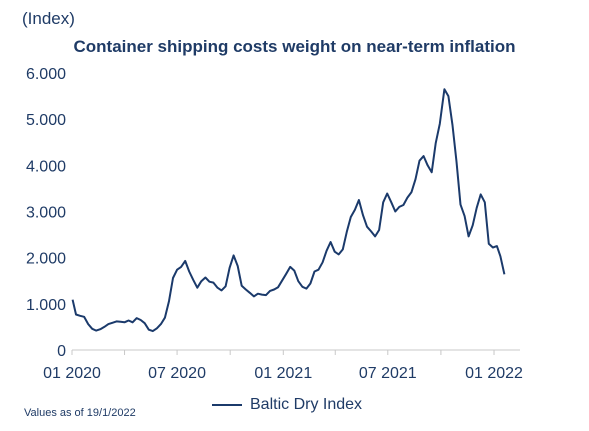  Describe the element at coordinates (177, 373) in the screenshot. I see `x-tick-label: 07 2020` at that location.